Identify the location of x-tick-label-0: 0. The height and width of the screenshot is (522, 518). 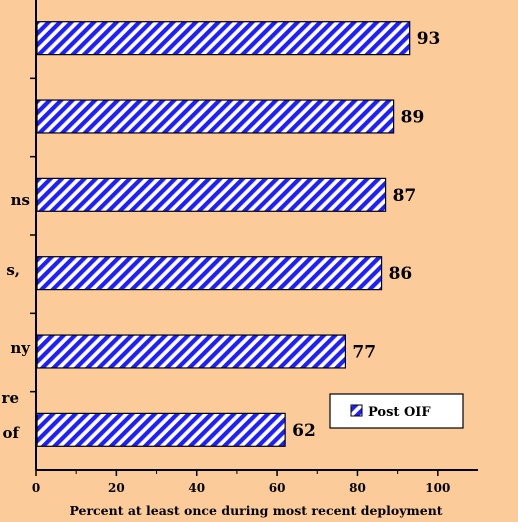
(36, 488).